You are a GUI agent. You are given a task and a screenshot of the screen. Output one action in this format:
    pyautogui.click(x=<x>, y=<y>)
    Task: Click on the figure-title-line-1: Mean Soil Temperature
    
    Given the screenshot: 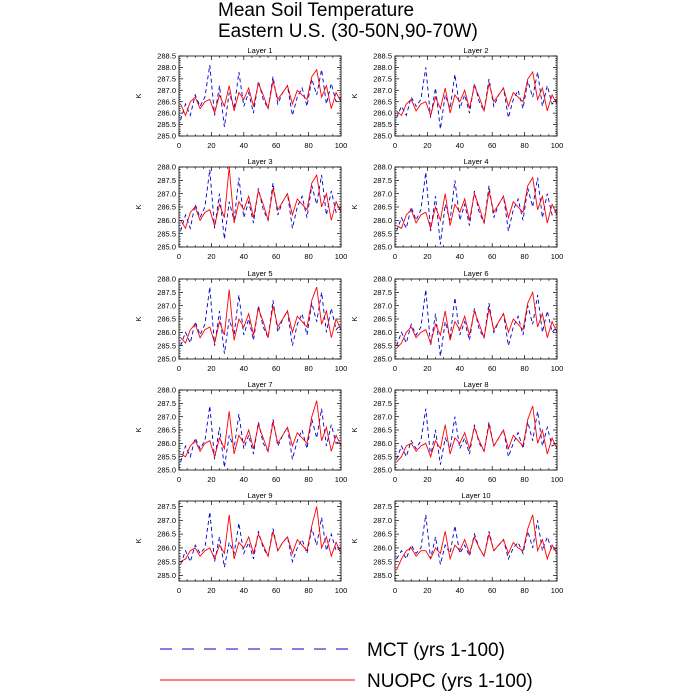 What is the action you would take?
    pyautogui.click(x=316, y=10)
    